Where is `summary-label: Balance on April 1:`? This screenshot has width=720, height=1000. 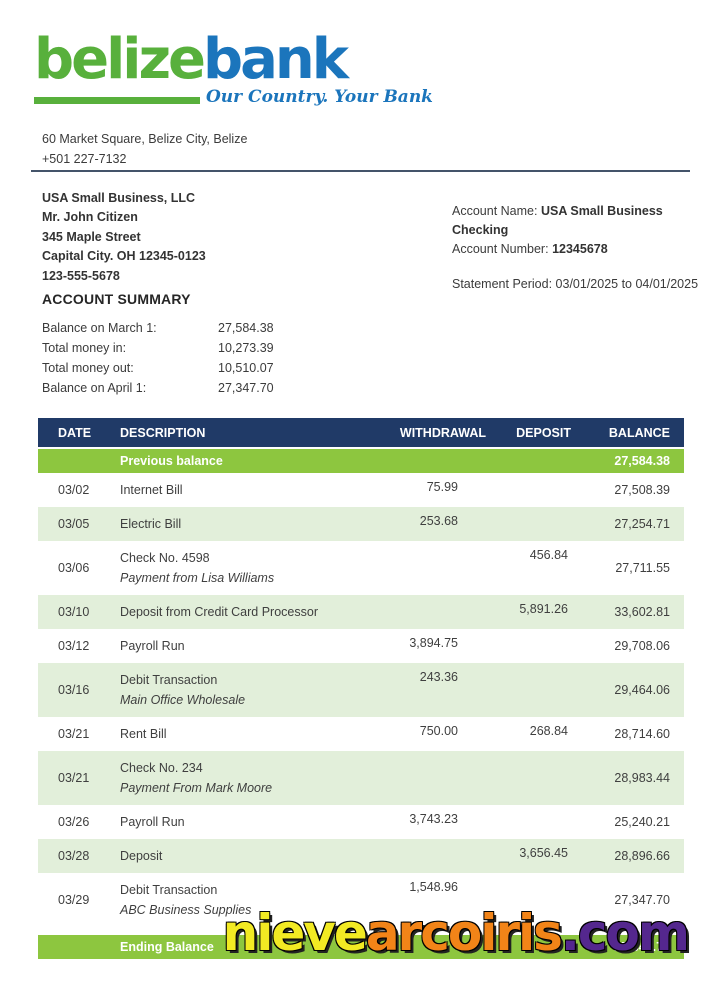 summary-label: Balance on April 1: is located at coordinates (94, 388).